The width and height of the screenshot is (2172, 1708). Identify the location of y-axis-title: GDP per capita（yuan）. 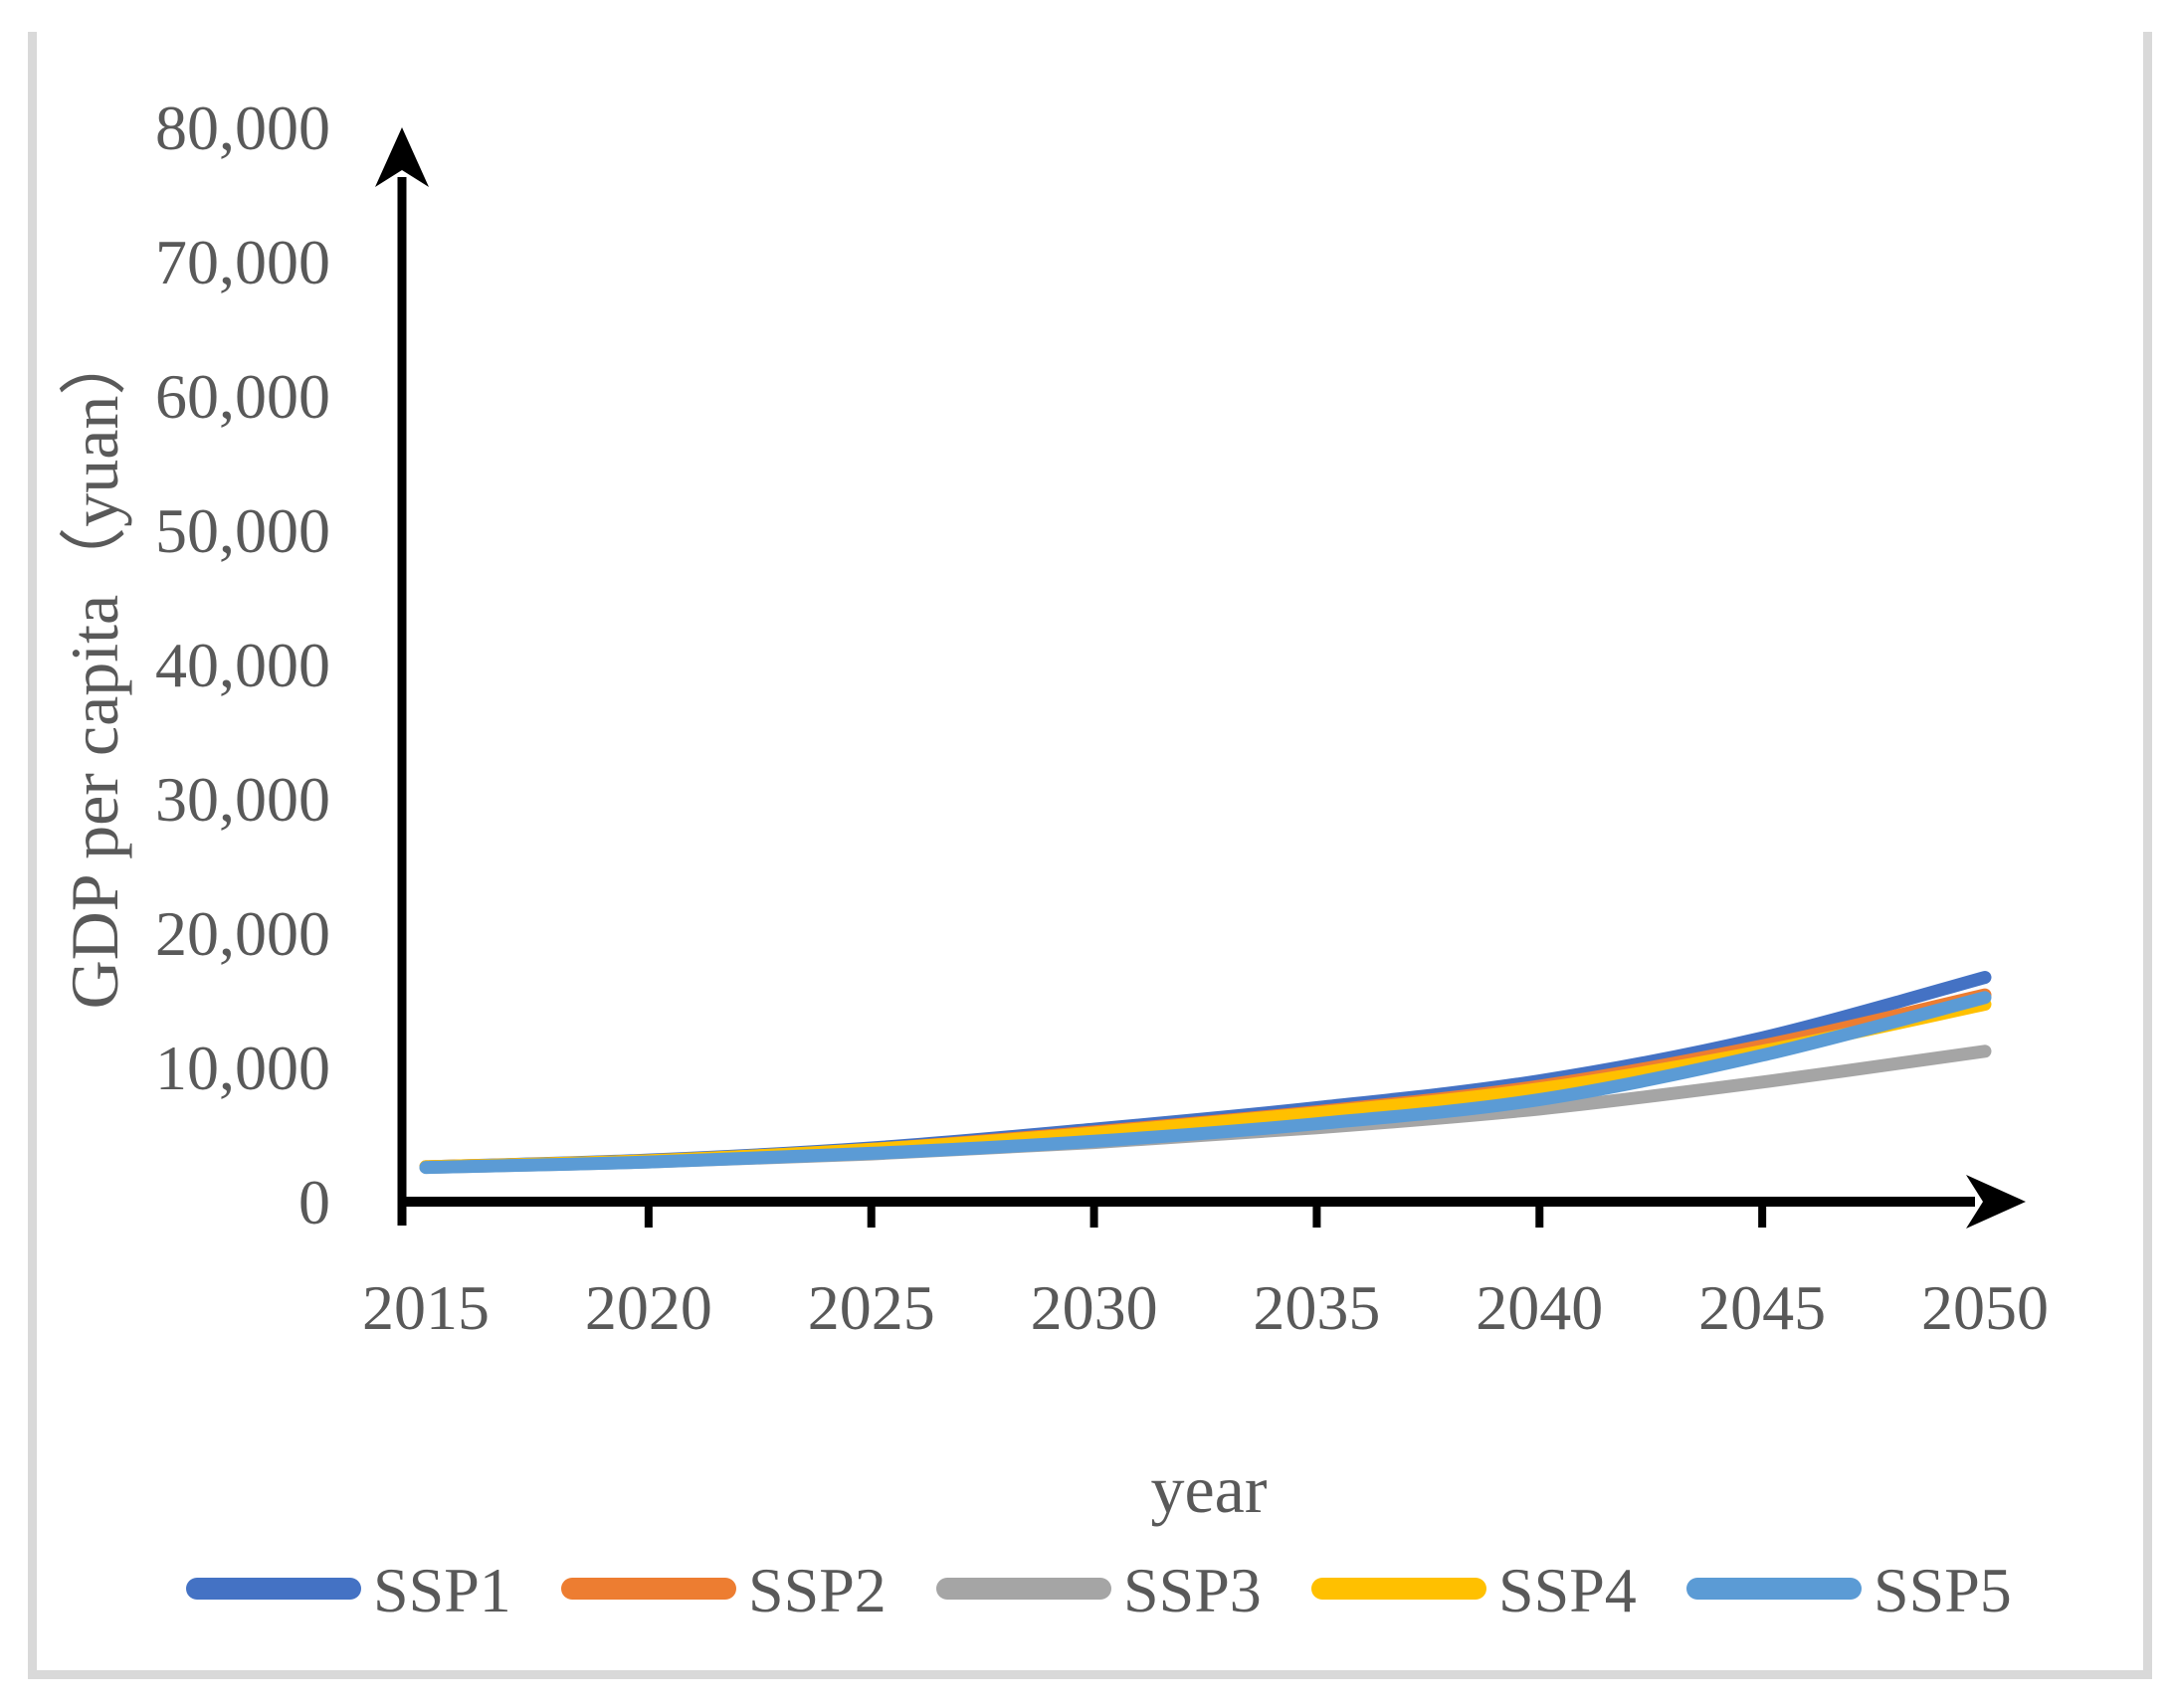
(94, 669).